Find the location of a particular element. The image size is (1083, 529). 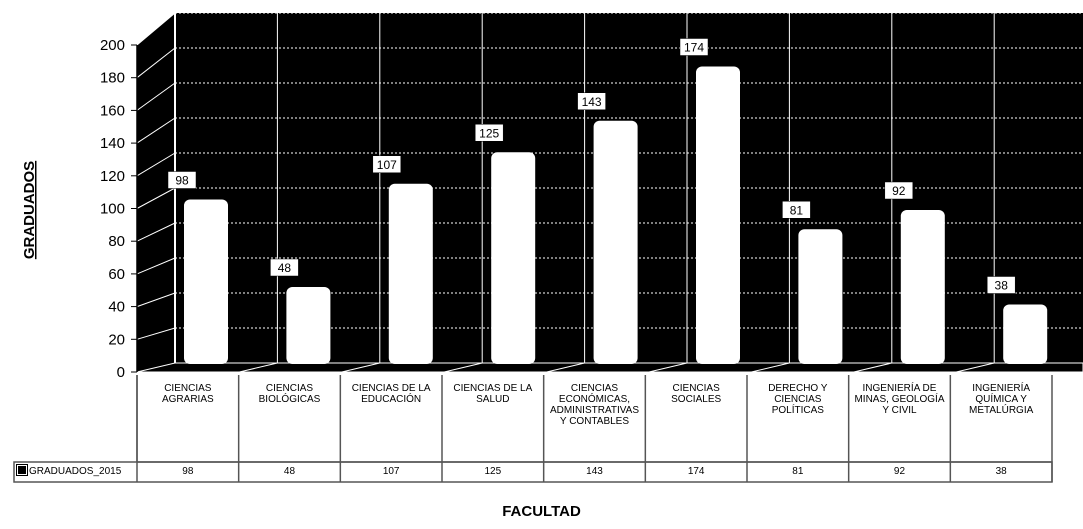

legend-series-name: GRADUADOS_2015 is located at coordinates (75, 471).